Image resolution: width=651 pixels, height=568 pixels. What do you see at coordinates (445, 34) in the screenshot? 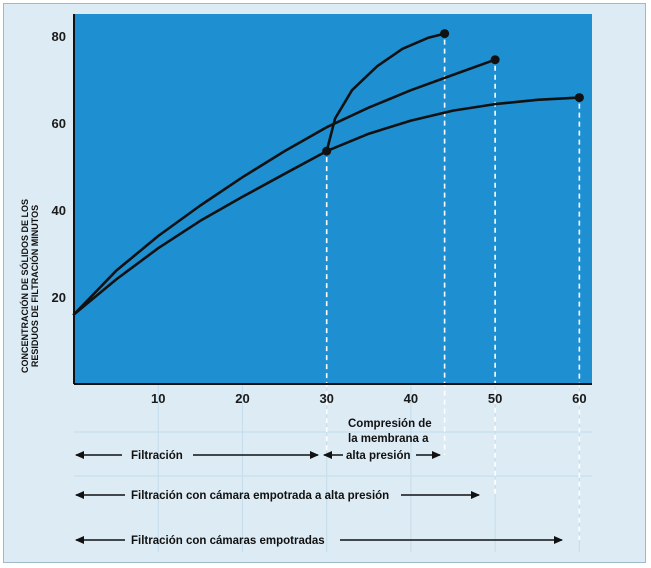
I see `point-compresion-membrana-end` at bounding box center [445, 34].